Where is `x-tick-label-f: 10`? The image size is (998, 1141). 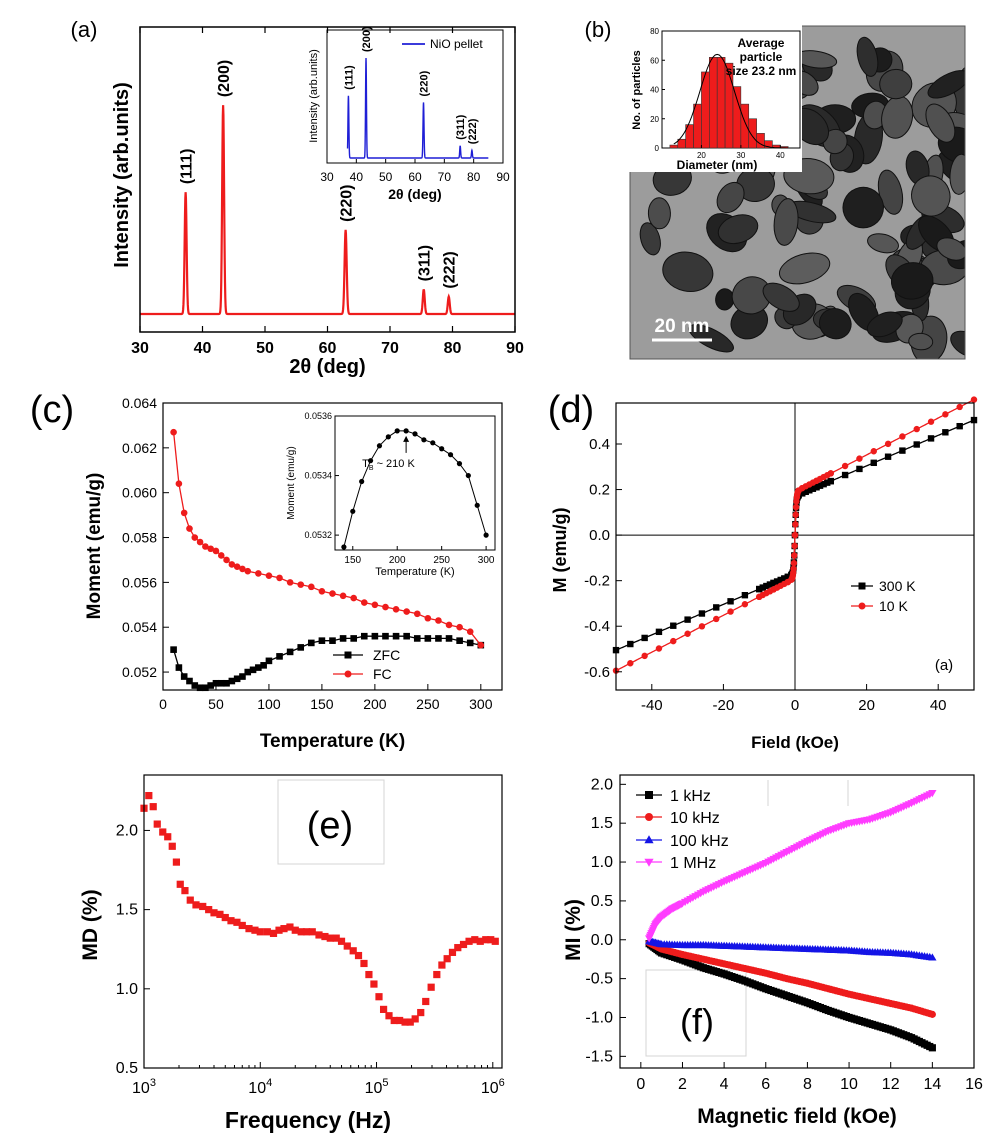 x-tick-label-f: 10 is located at coordinates (849, 1084).